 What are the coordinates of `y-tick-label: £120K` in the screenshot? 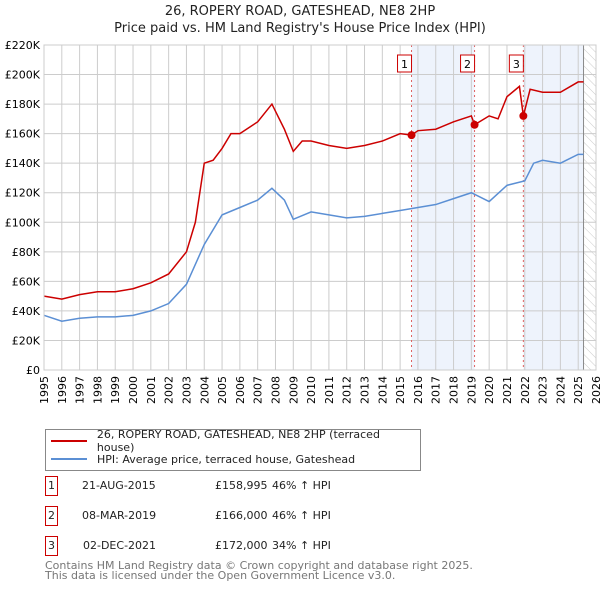 It's located at (23, 193).